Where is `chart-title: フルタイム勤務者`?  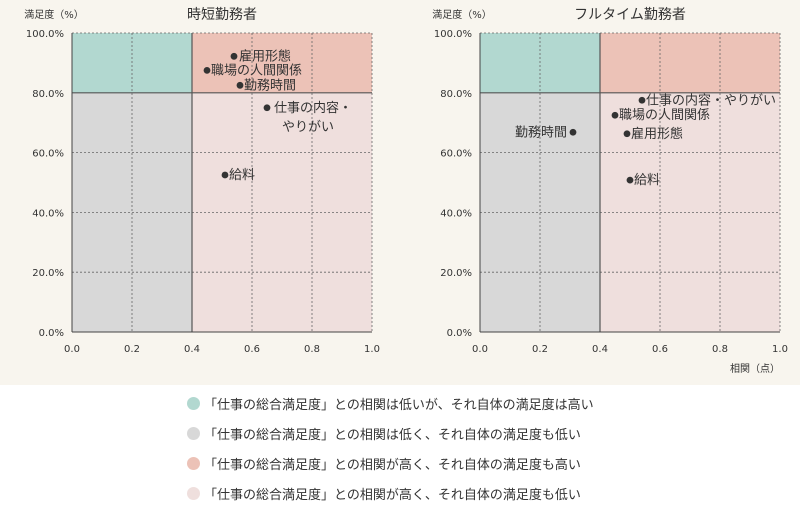
chart-title: フルタイム勤務者 is located at coordinates (630, 15).